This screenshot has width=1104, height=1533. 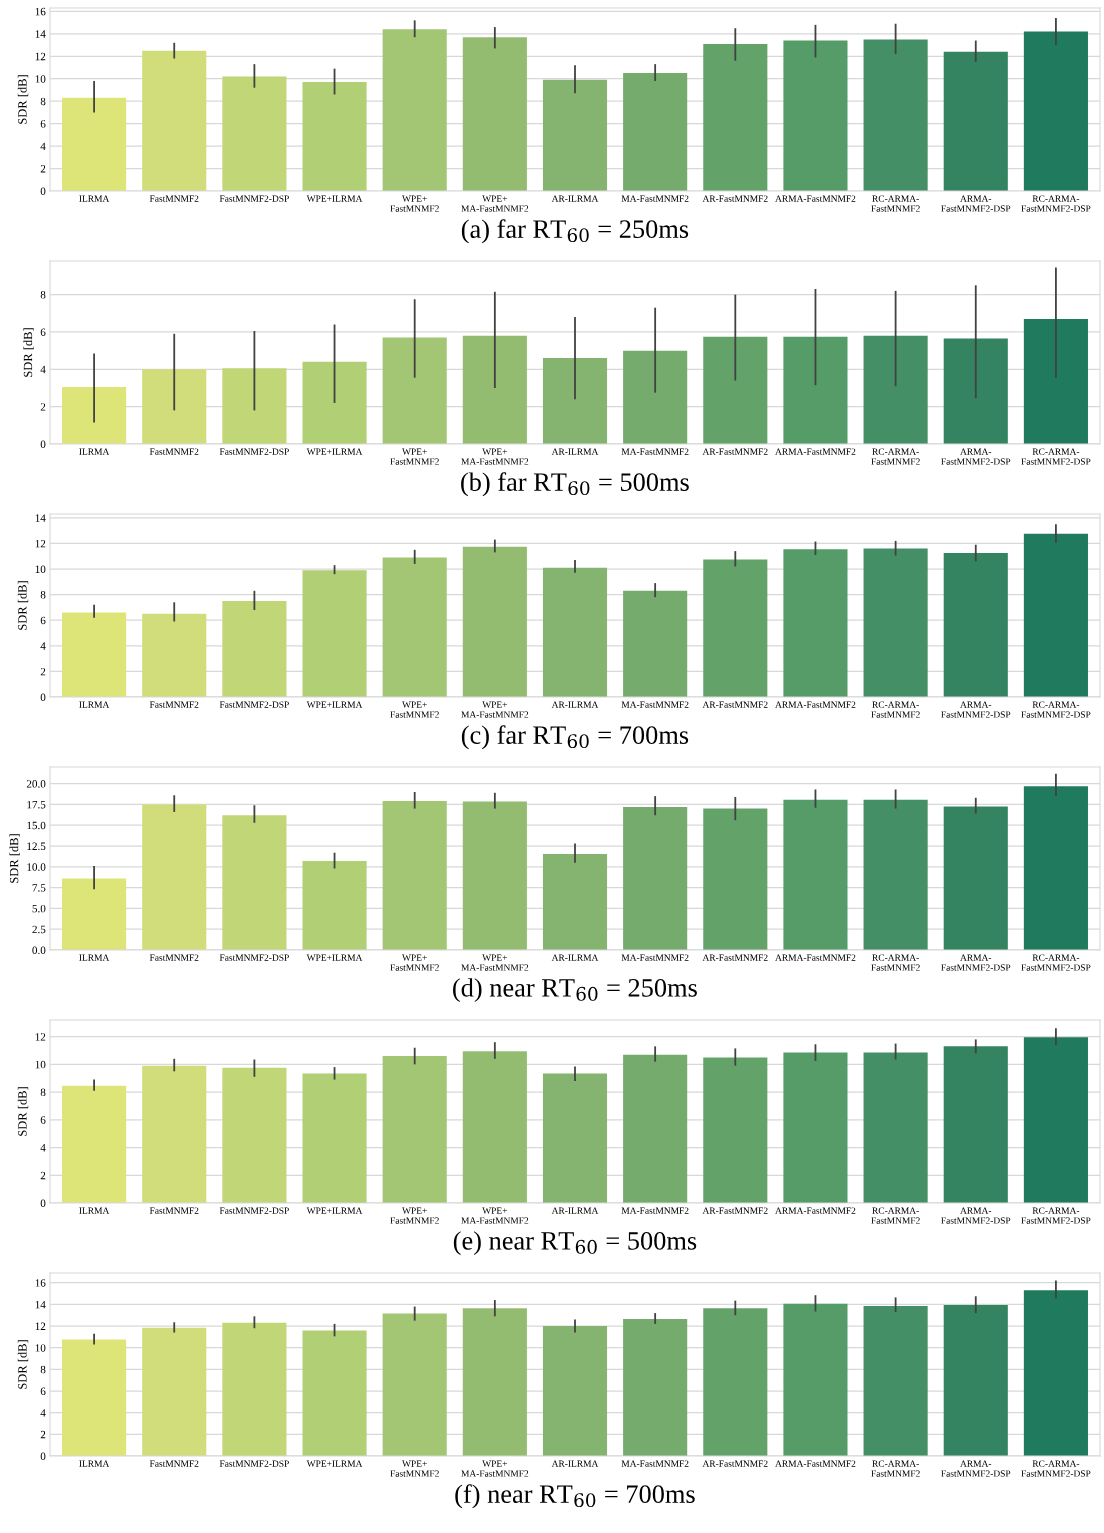 I want to click on y-tick-label: 15.0, so click(x=36, y=825).